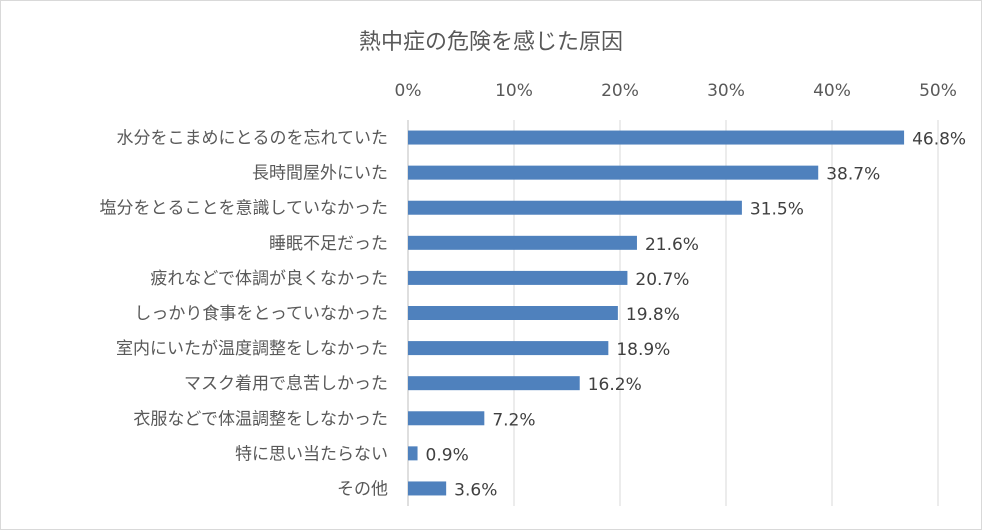 The height and width of the screenshot is (530, 982). What do you see at coordinates (311, 454) in the screenshot?
I see `category-label: 特に思い当たらない` at bounding box center [311, 454].